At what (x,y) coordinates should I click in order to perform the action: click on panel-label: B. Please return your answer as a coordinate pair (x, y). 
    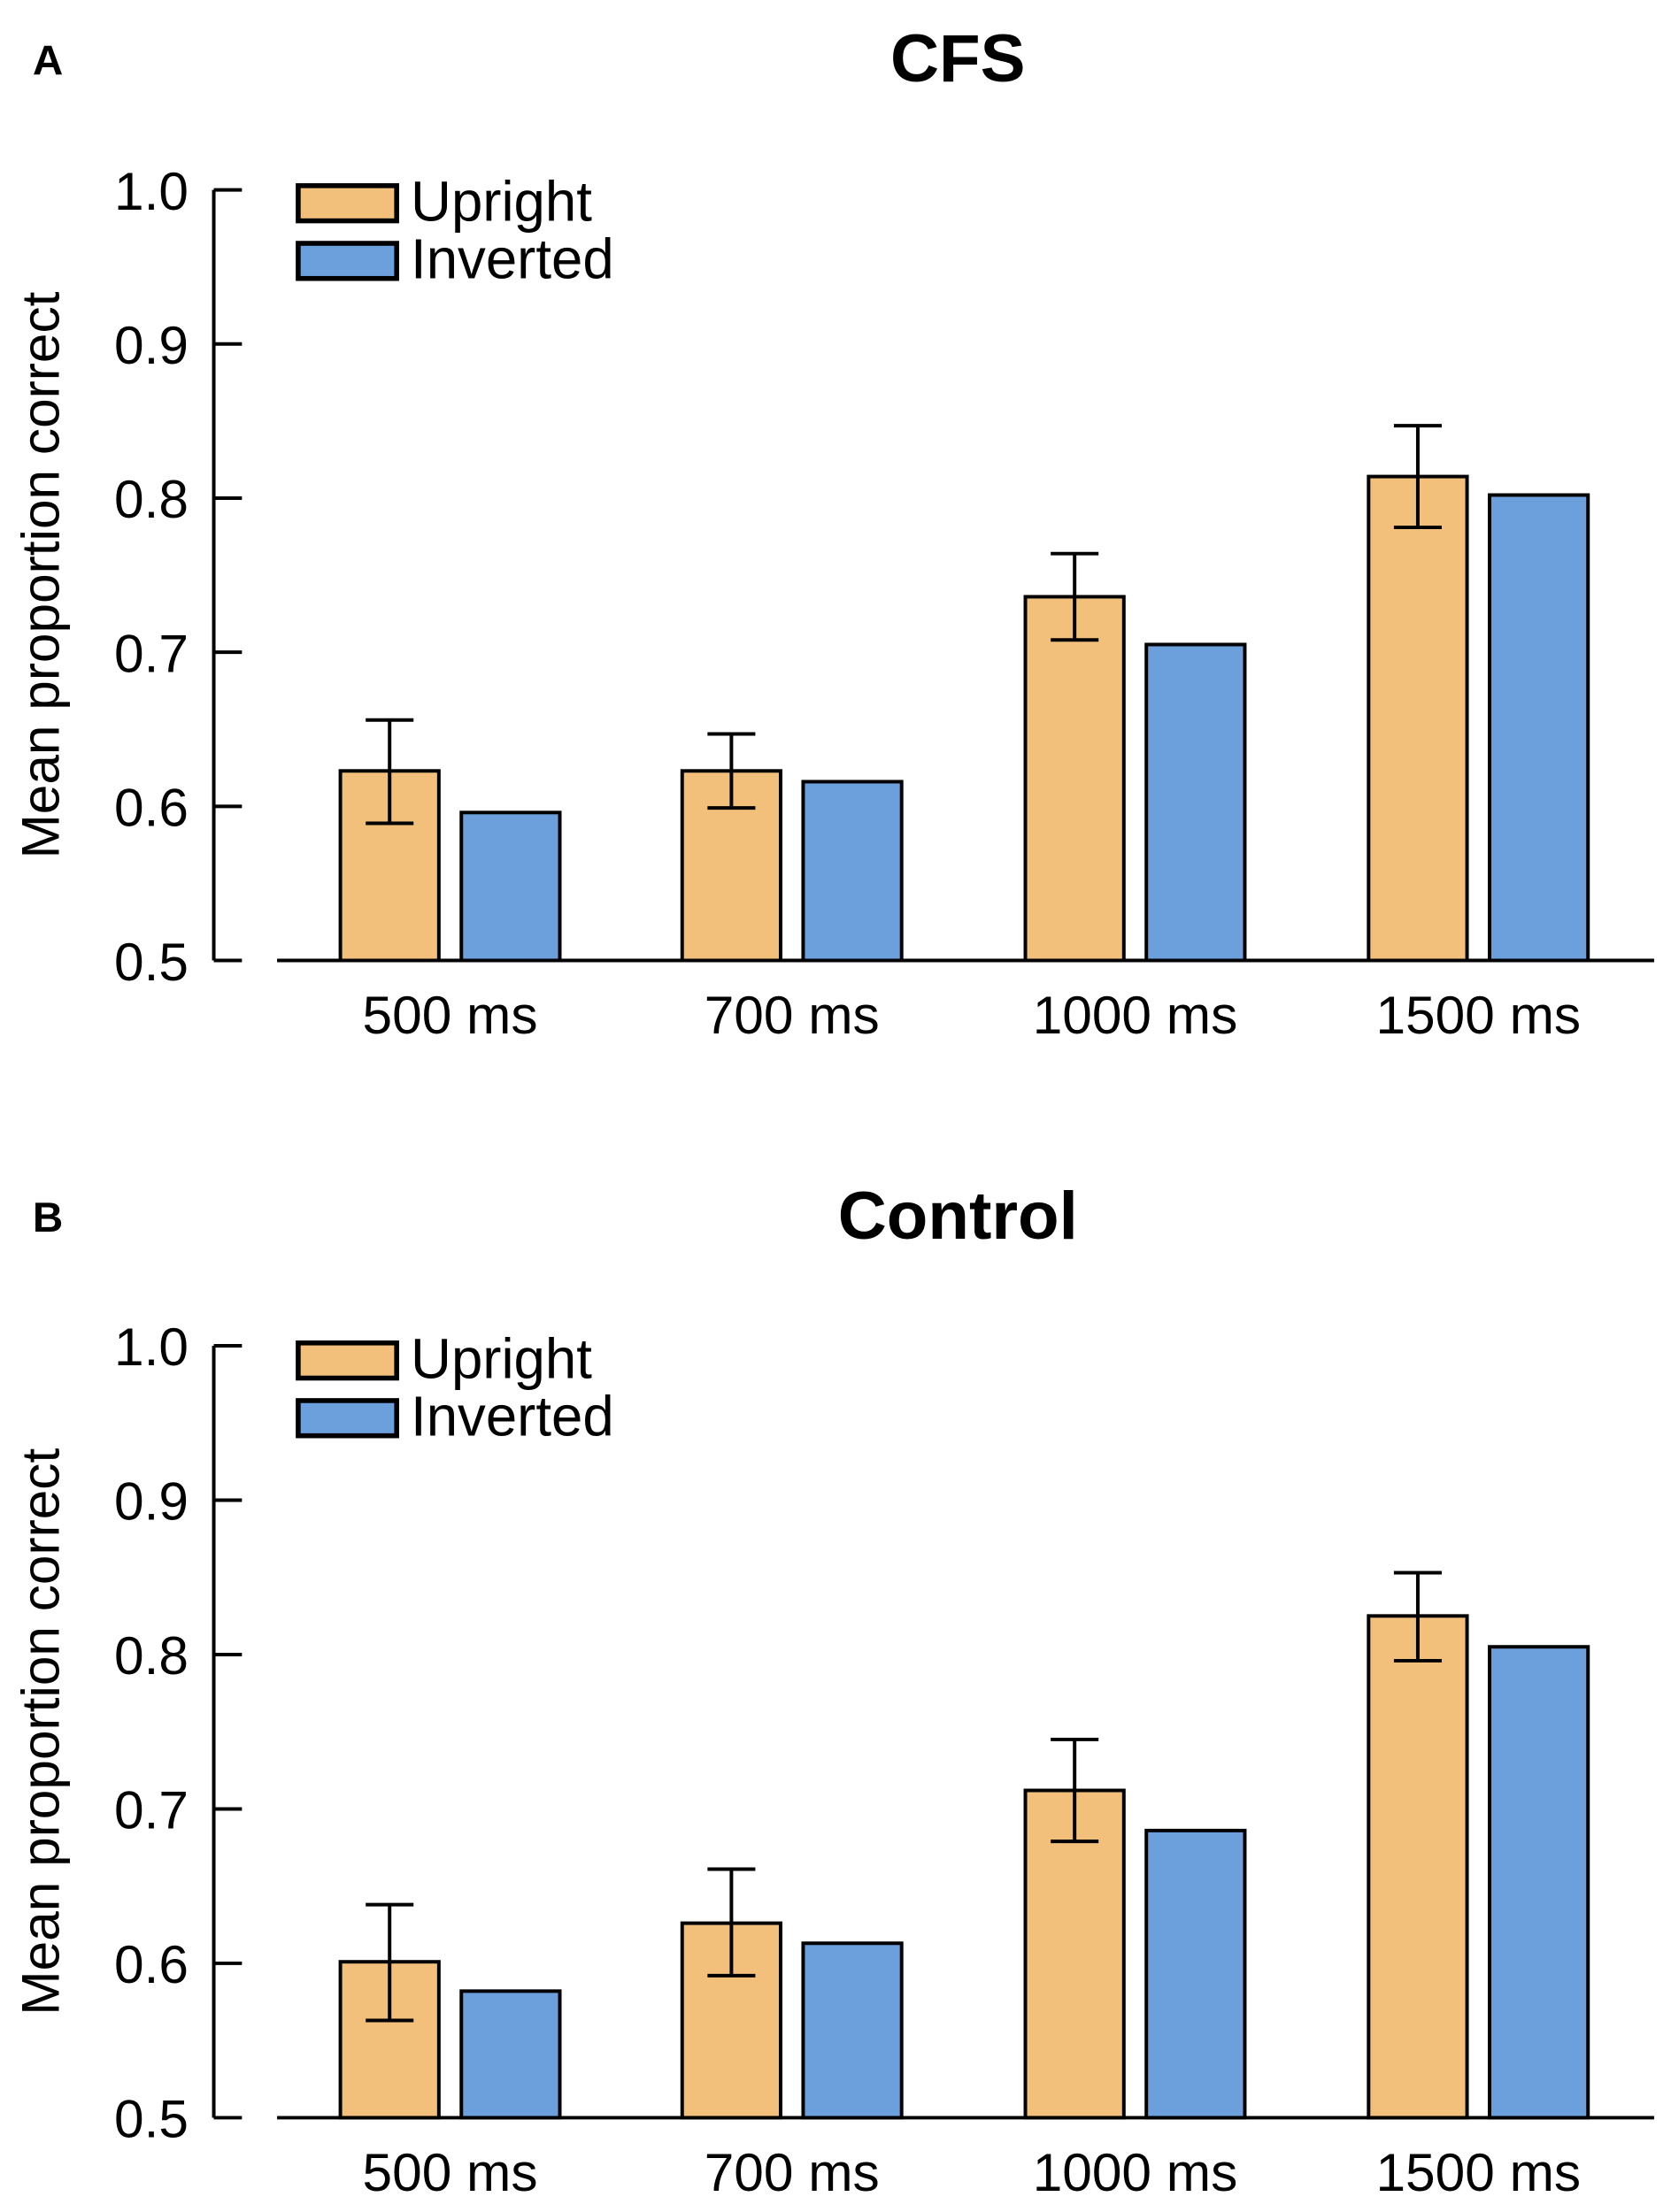
    Looking at the image, I should click on (48, 1218).